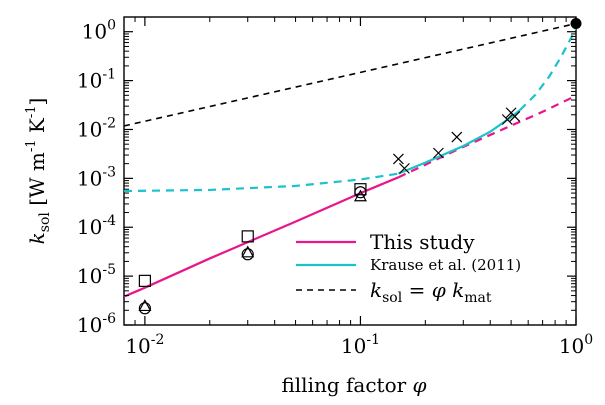 The image size is (605, 405). I want to click on y-tick-label: 10⁰, so click(99, 31).